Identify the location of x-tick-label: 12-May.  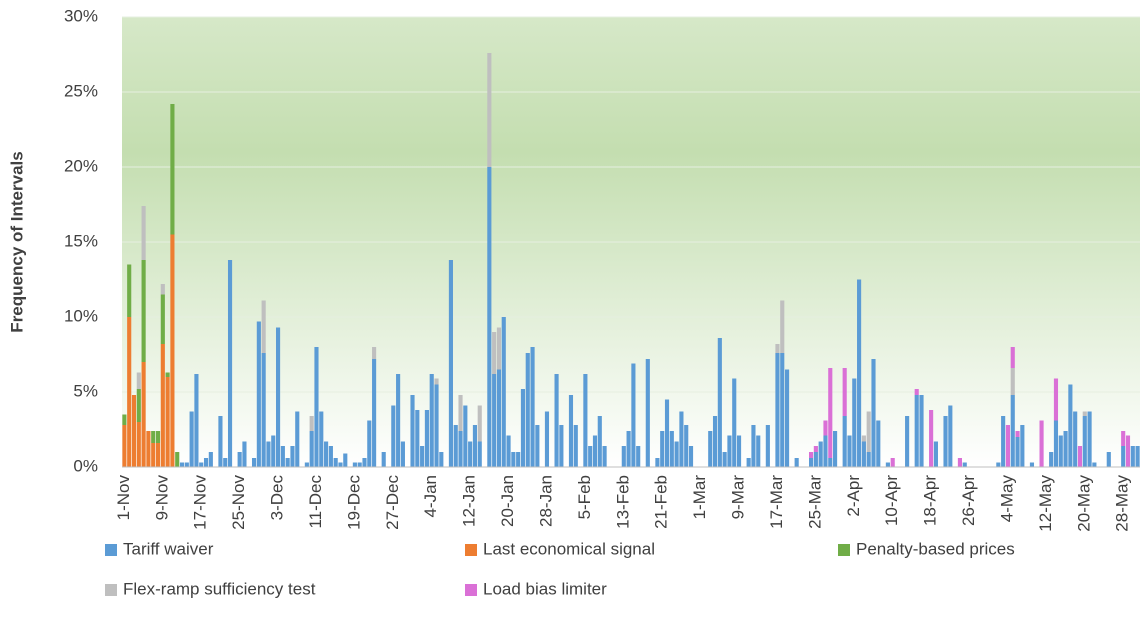
(1045, 503).